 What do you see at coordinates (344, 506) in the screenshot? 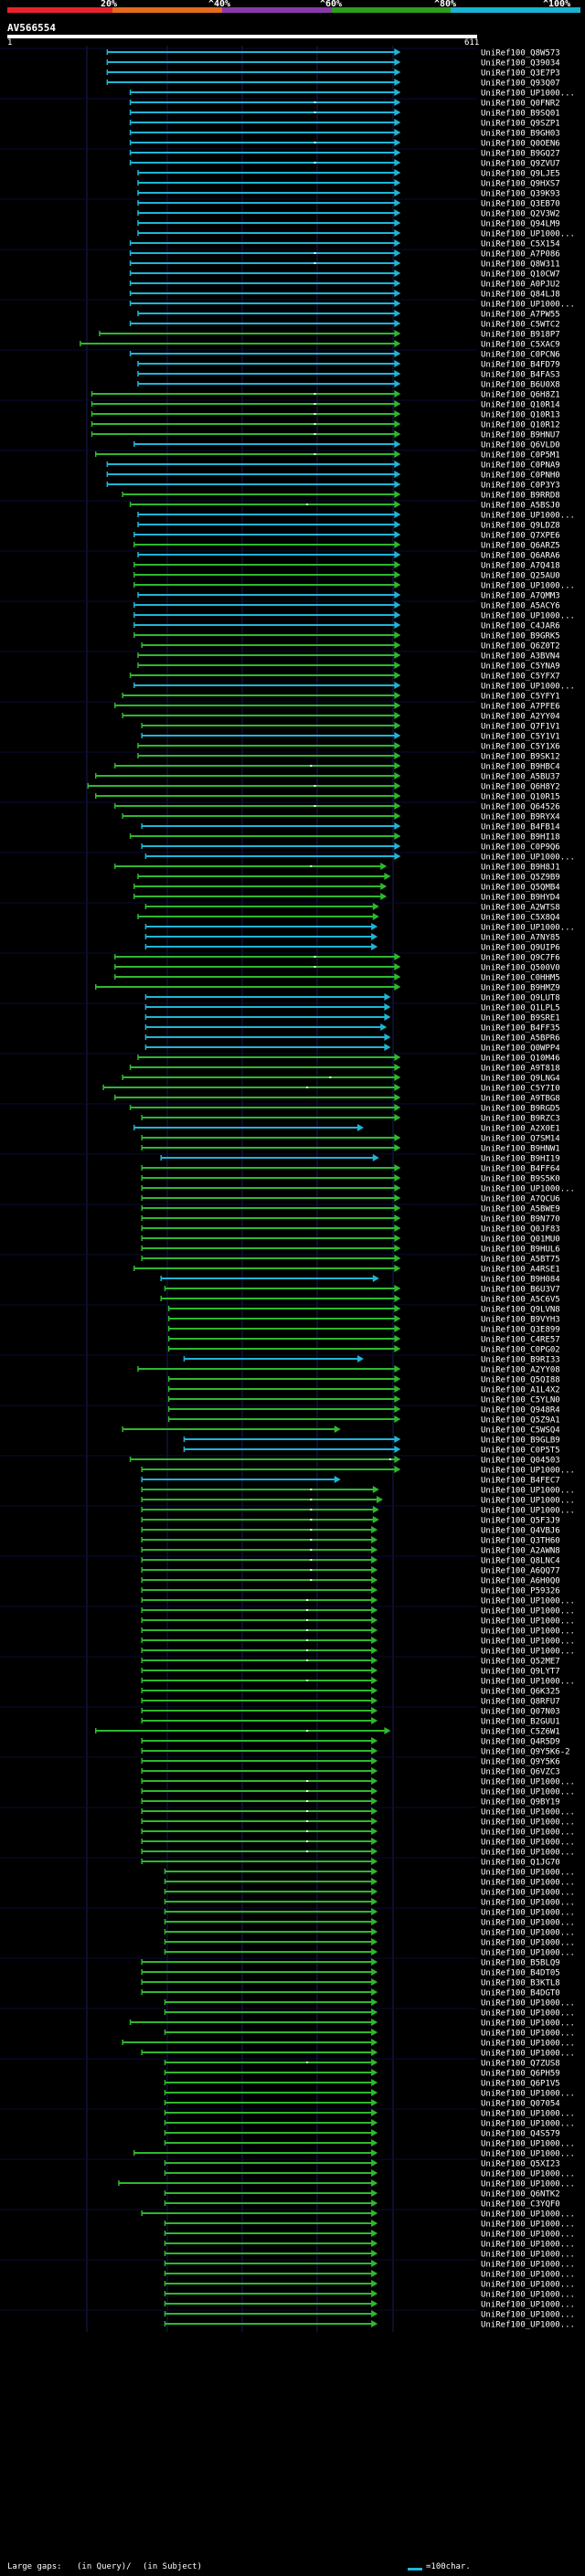
I see `hit-row: UniRef100_A5BSJ0` at bounding box center [344, 506].